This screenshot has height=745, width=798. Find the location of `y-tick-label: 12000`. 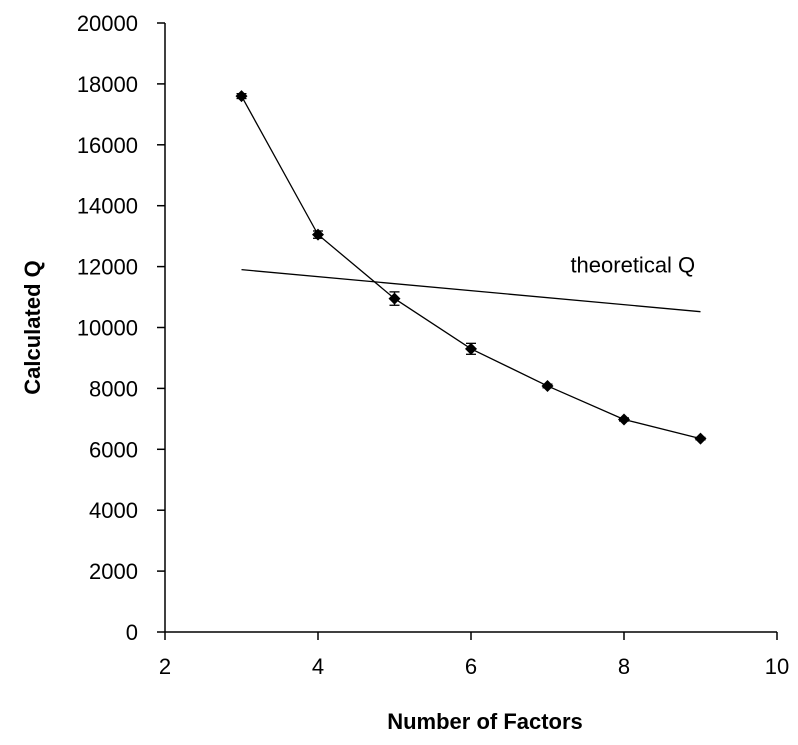

y-tick-label: 12000 is located at coordinates (107, 267).